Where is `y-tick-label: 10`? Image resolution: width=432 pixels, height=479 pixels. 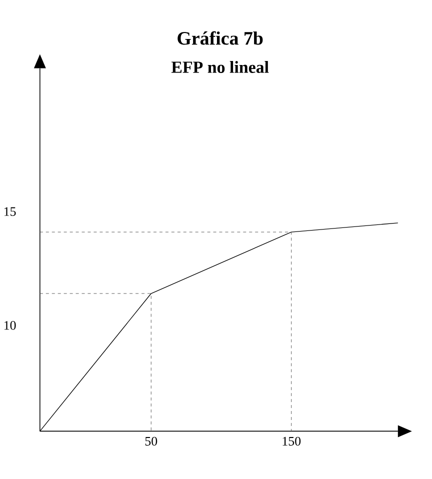
y-tick-label: 10 is located at coordinates (10, 325).